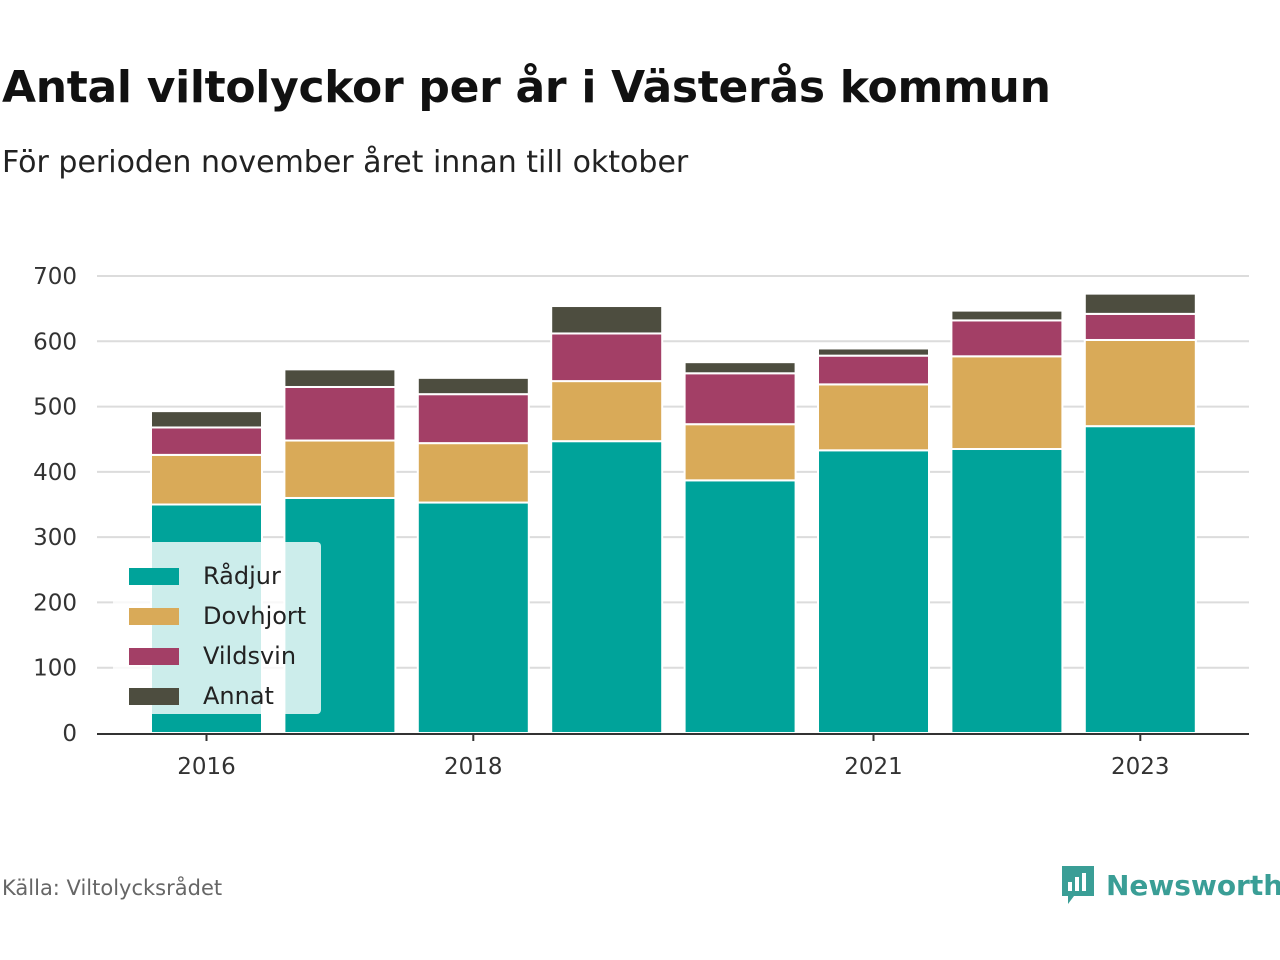 Image resolution: width=1280 pixels, height=960 pixels. What do you see at coordinates (242, 576) in the screenshot?
I see `legend-label-radjur: Rådjur` at bounding box center [242, 576].